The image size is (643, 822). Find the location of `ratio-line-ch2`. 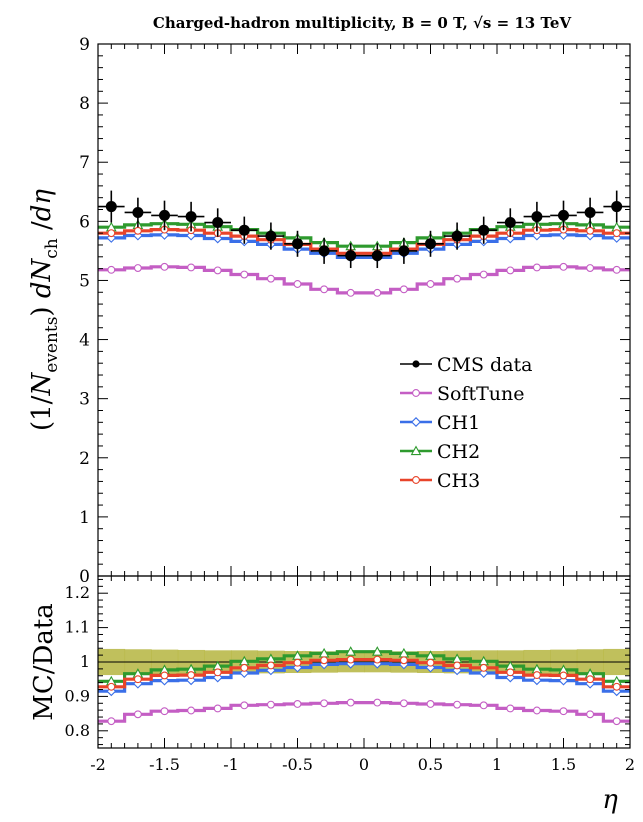

ratio-line-ch2 is located at coordinates (364, 666).